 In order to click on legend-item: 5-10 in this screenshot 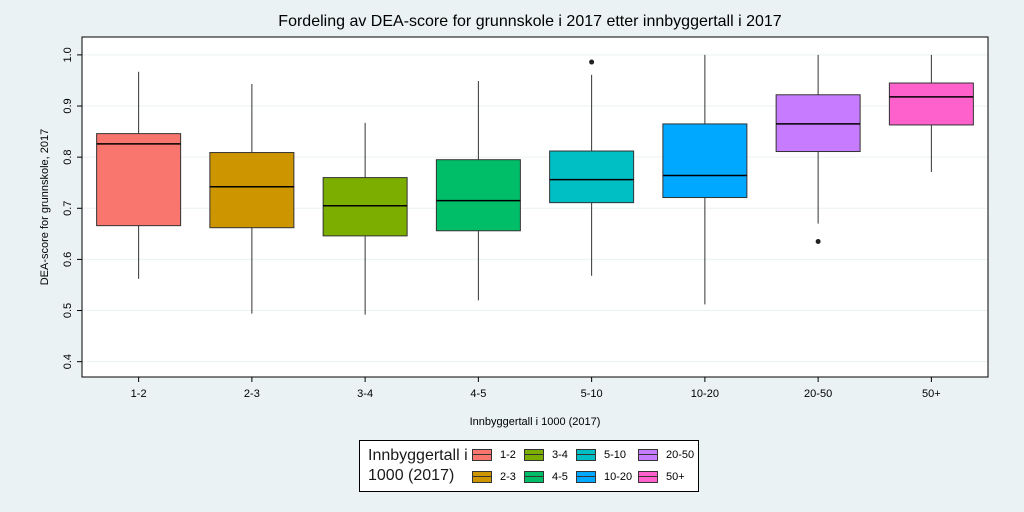, I will do `click(607, 455)`.